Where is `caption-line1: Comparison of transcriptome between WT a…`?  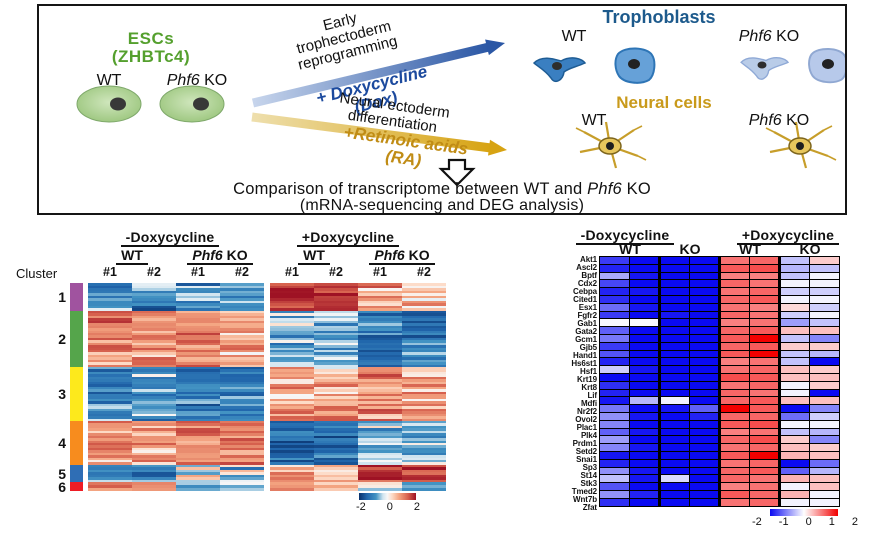
caption-line1: Comparison of transcriptome between WT a… is located at coordinates (442, 189).